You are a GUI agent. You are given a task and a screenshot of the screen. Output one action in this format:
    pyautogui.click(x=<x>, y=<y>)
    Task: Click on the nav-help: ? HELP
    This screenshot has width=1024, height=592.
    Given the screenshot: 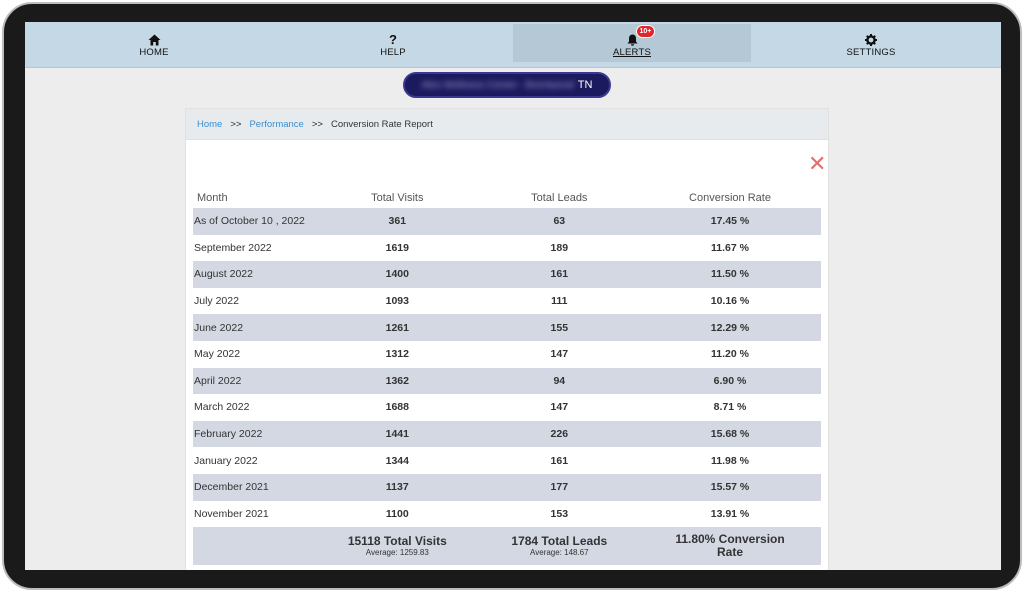 What is the action you would take?
    pyautogui.click(x=393, y=42)
    